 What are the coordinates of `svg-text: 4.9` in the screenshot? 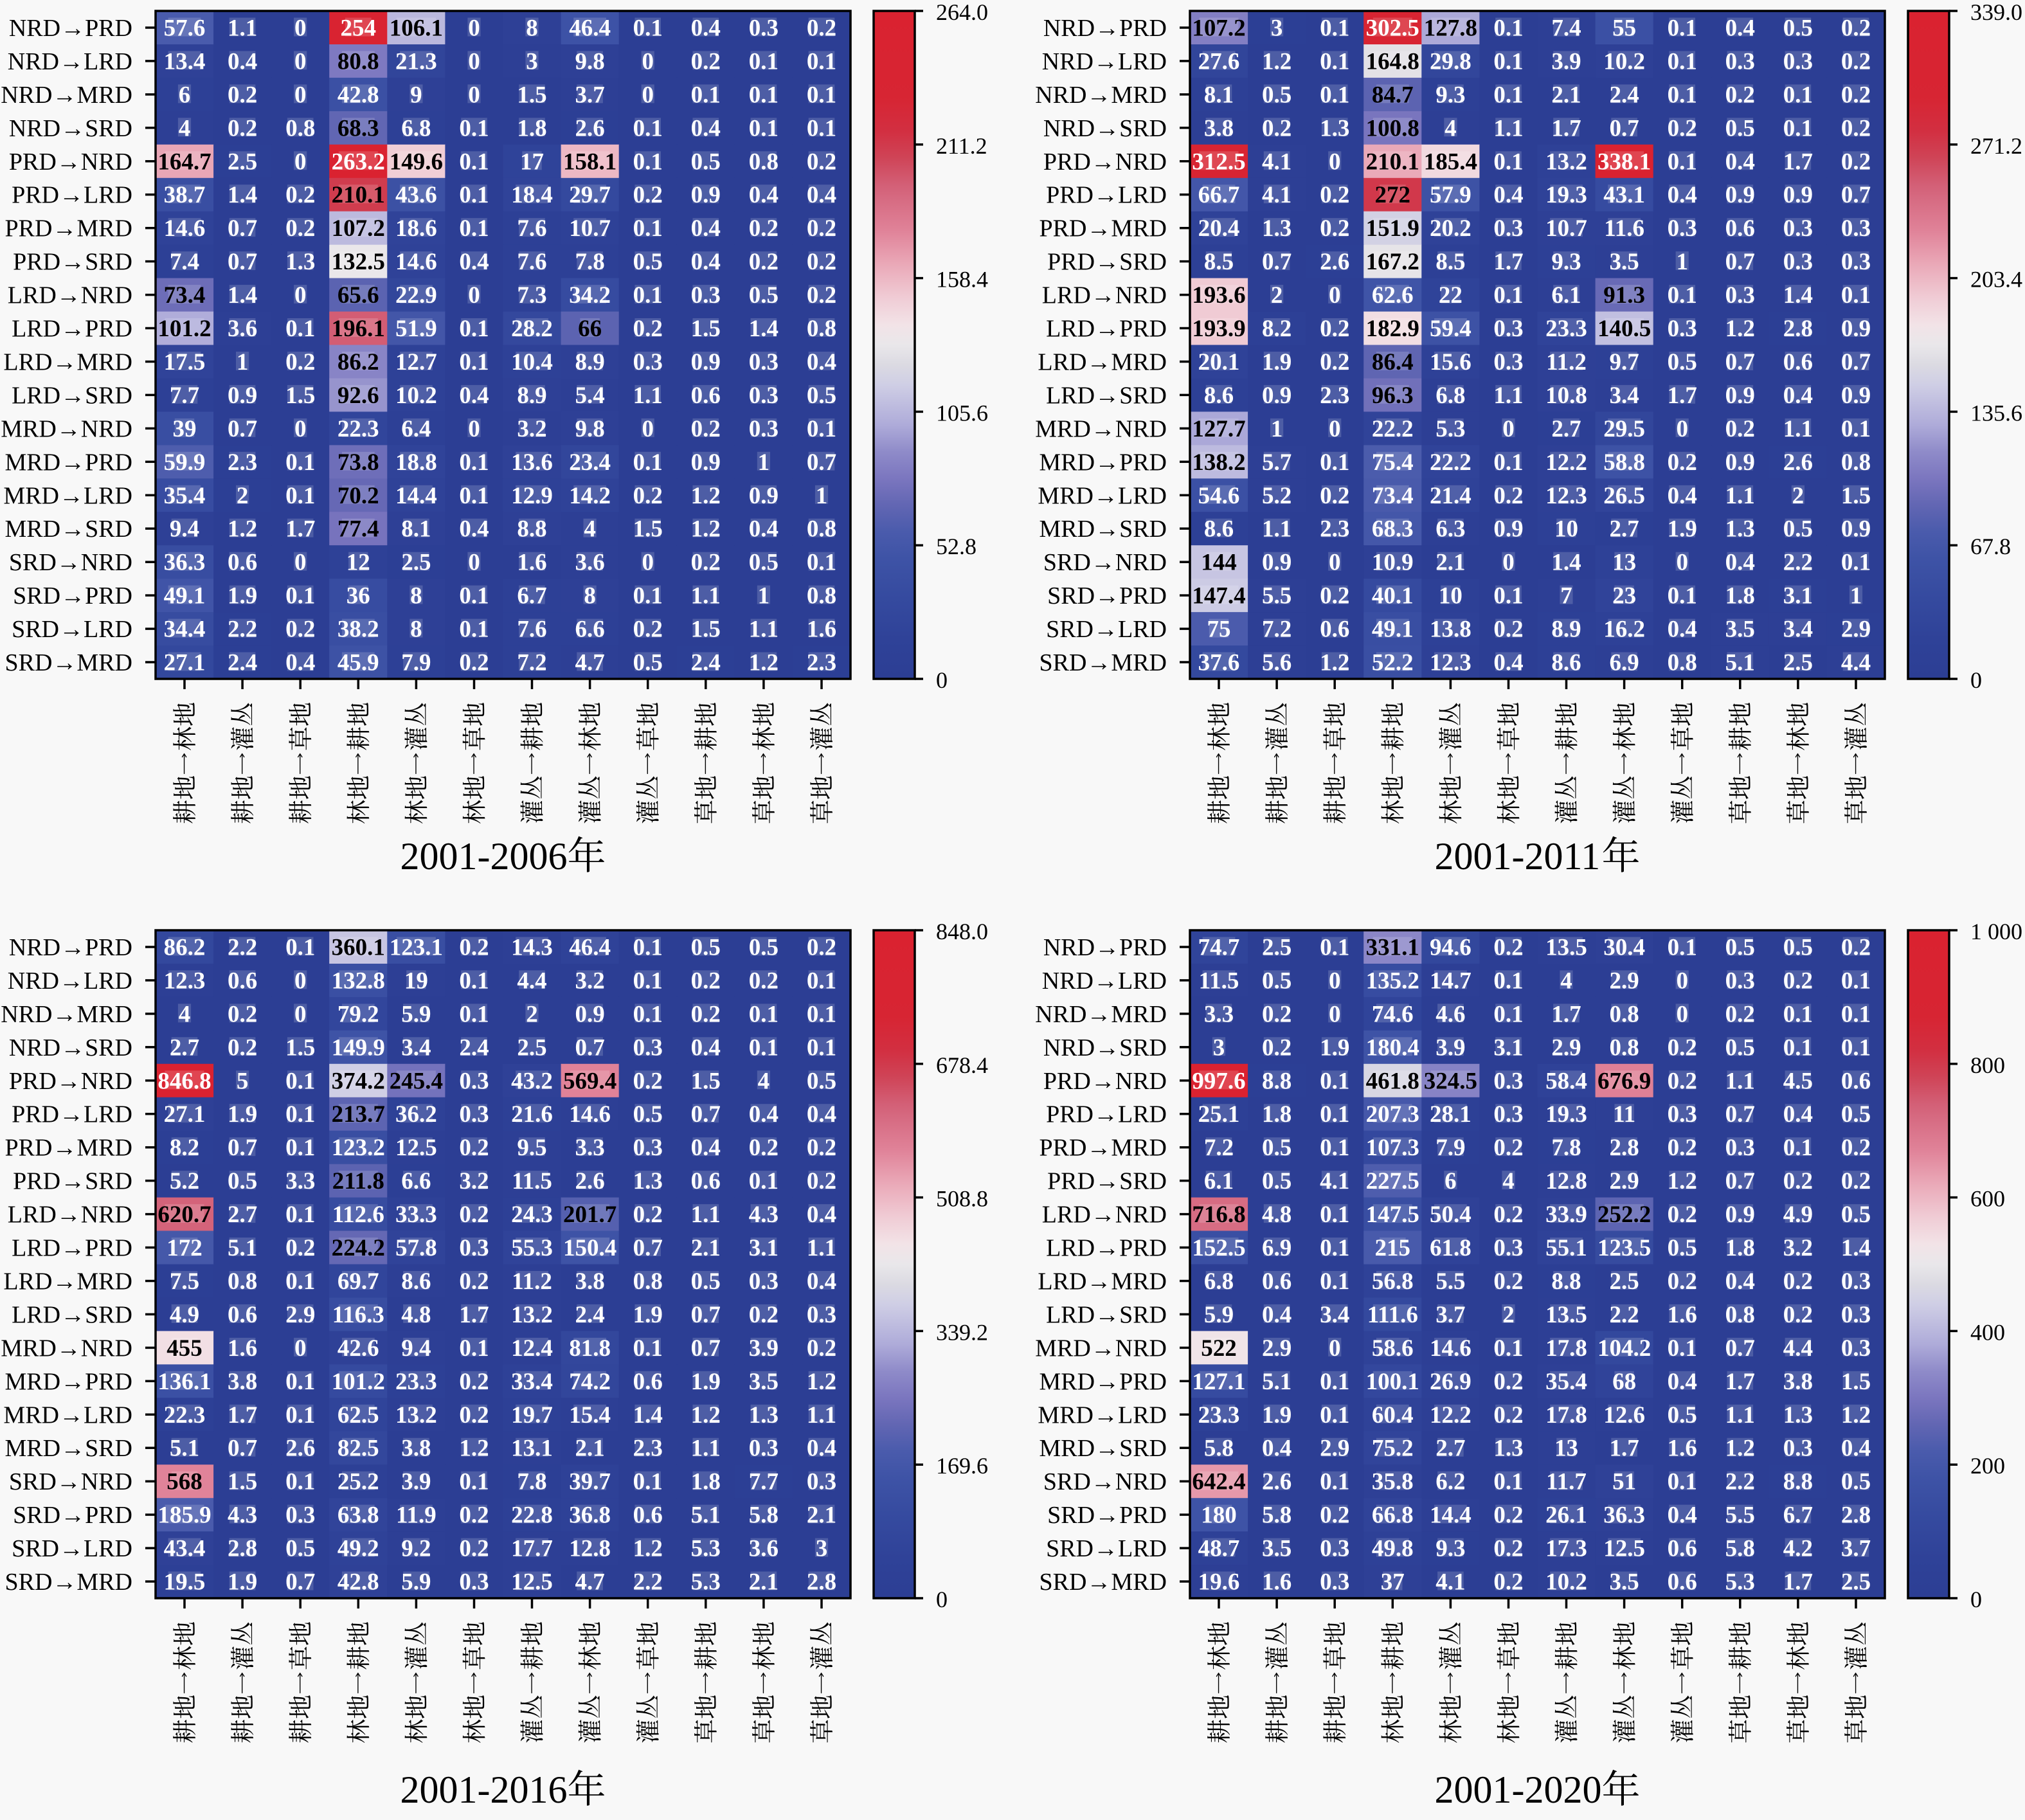 It's located at (1798, 1215).